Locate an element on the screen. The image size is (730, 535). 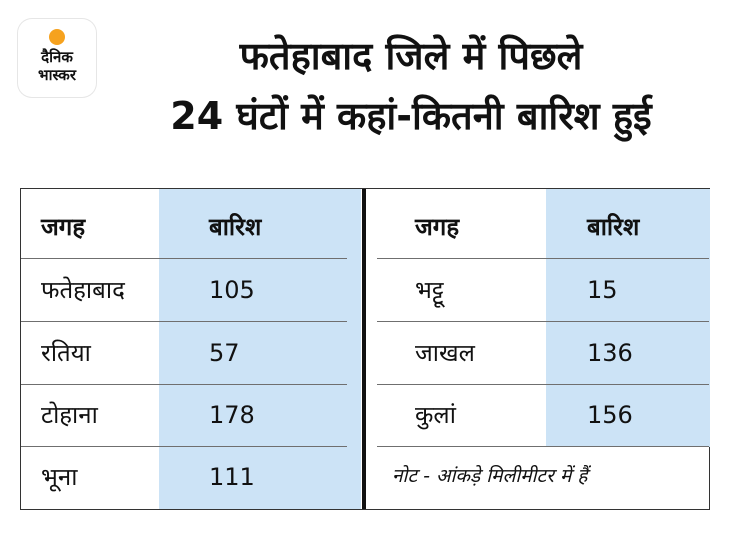
table-row: रतिया 57 is located at coordinates (191, 354).